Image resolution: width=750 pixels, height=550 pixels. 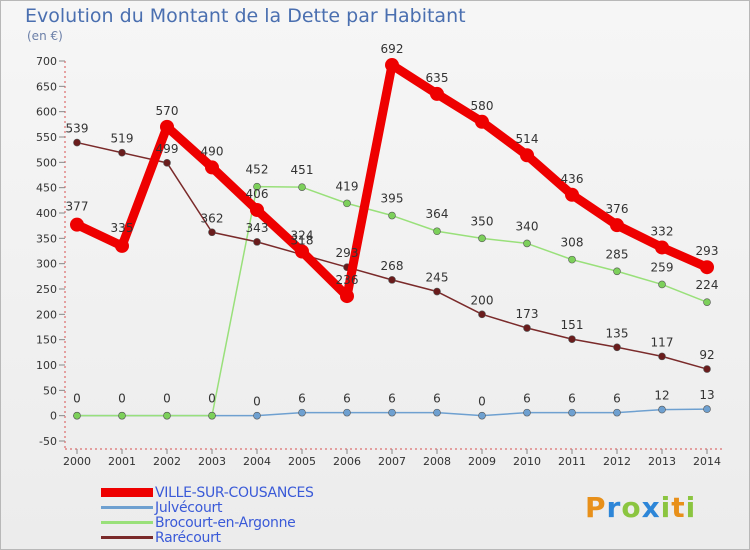 What do you see at coordinates (257, 170) in the screenshot?
I see `data-label: 452` at bounding box center [257, 170].